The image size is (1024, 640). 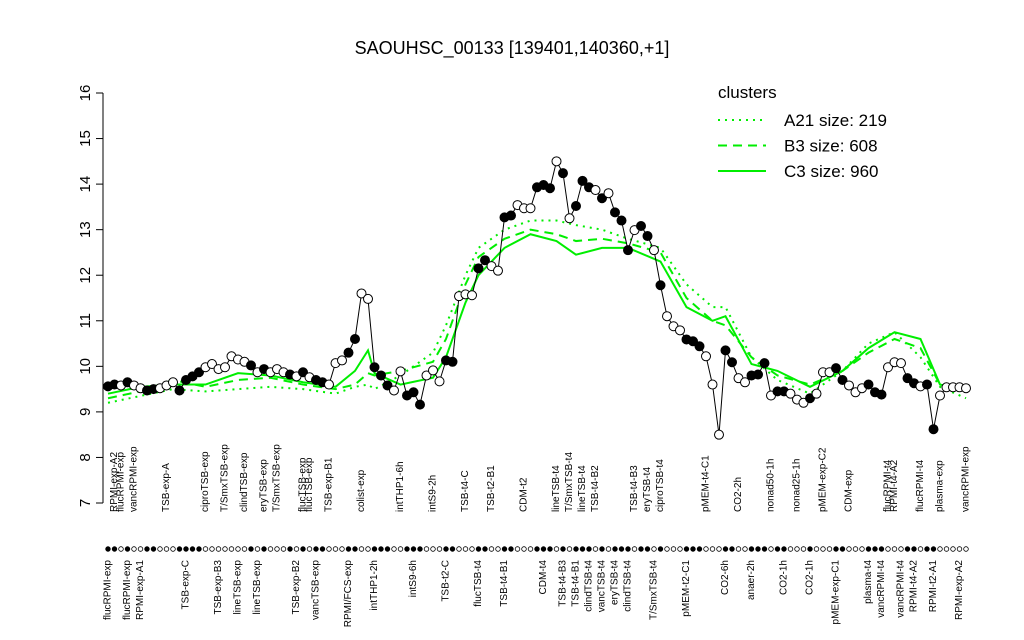 I want to click on x-label-top: TSB-t4-C, so click(x=465, y=491).